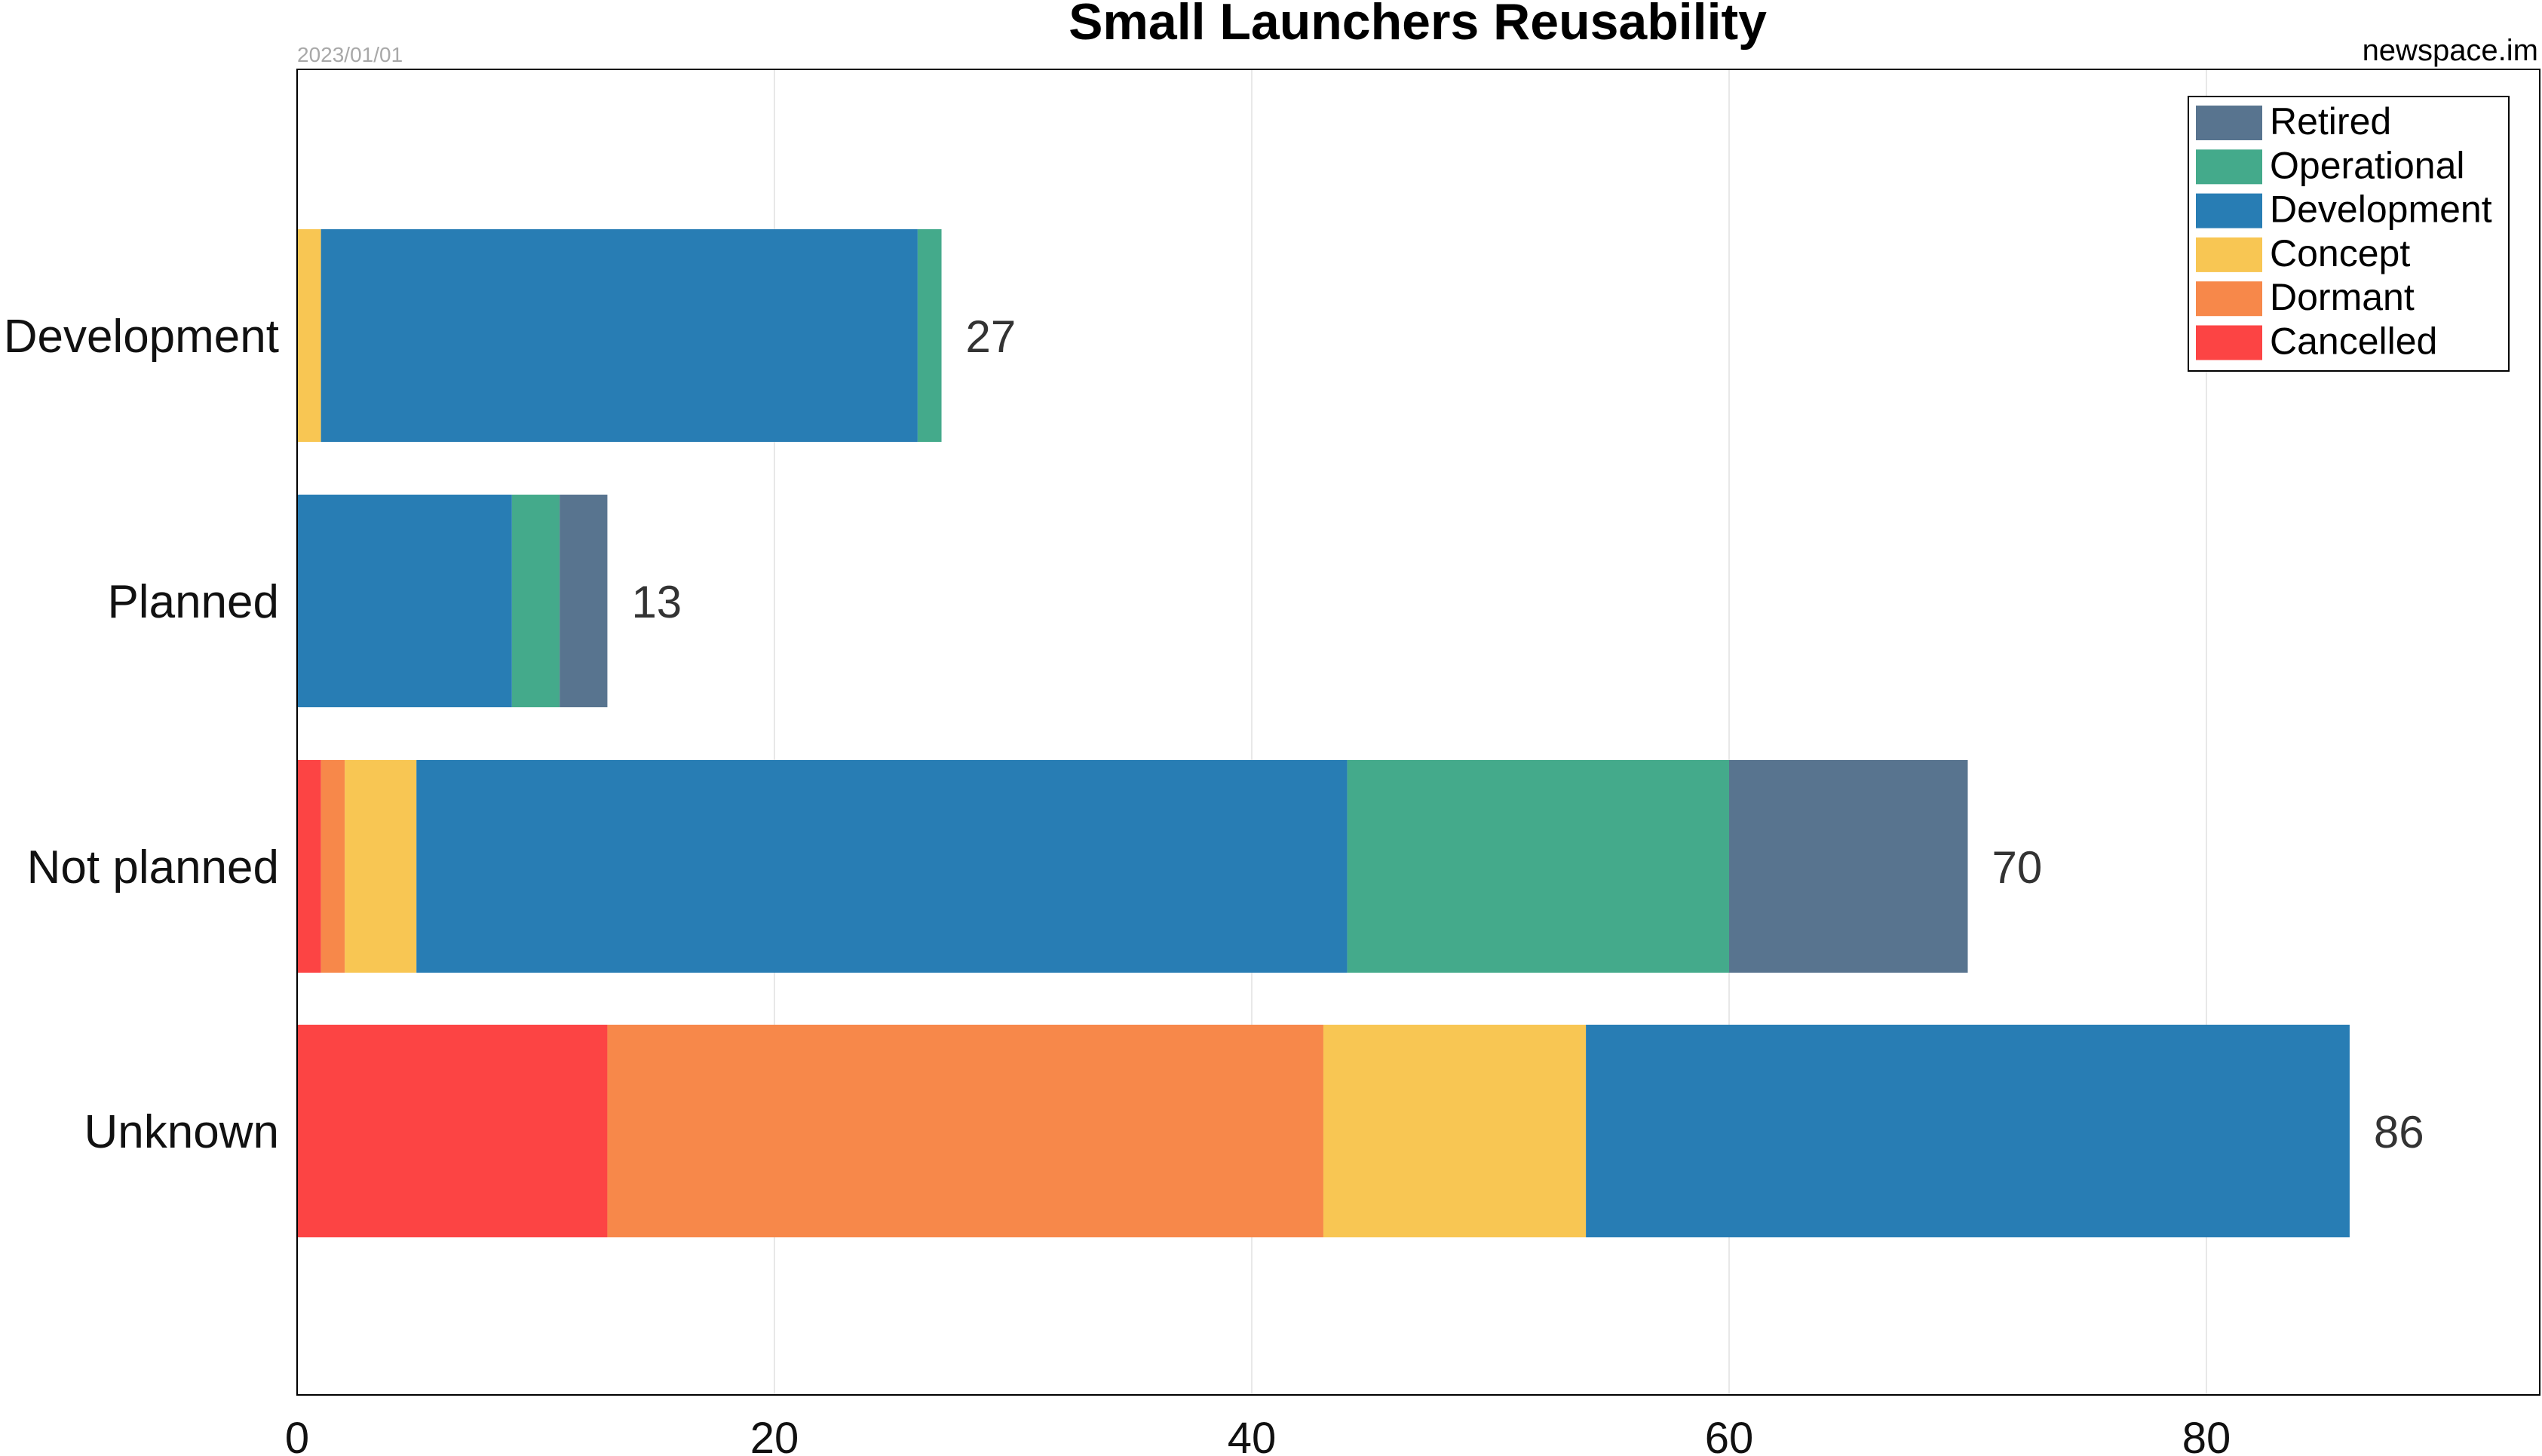 Image resolution: width=2542 pixels, height=1456 pixels. I want to click on legend-label-operational: Operational, so click(2367, 165).